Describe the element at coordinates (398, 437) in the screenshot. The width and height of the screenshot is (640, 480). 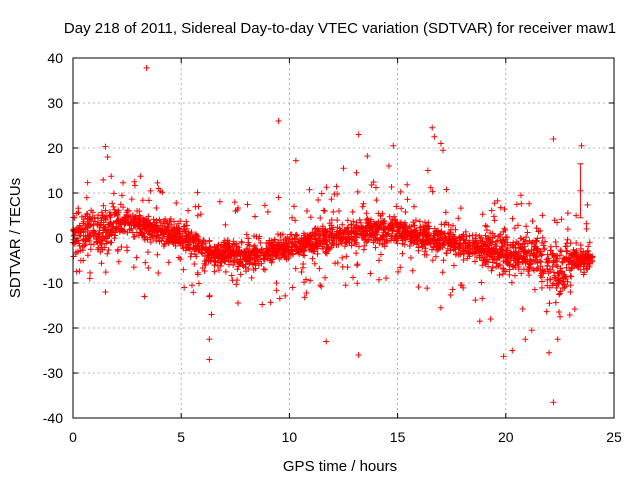
I see `x-tick-label: 15` at that location.